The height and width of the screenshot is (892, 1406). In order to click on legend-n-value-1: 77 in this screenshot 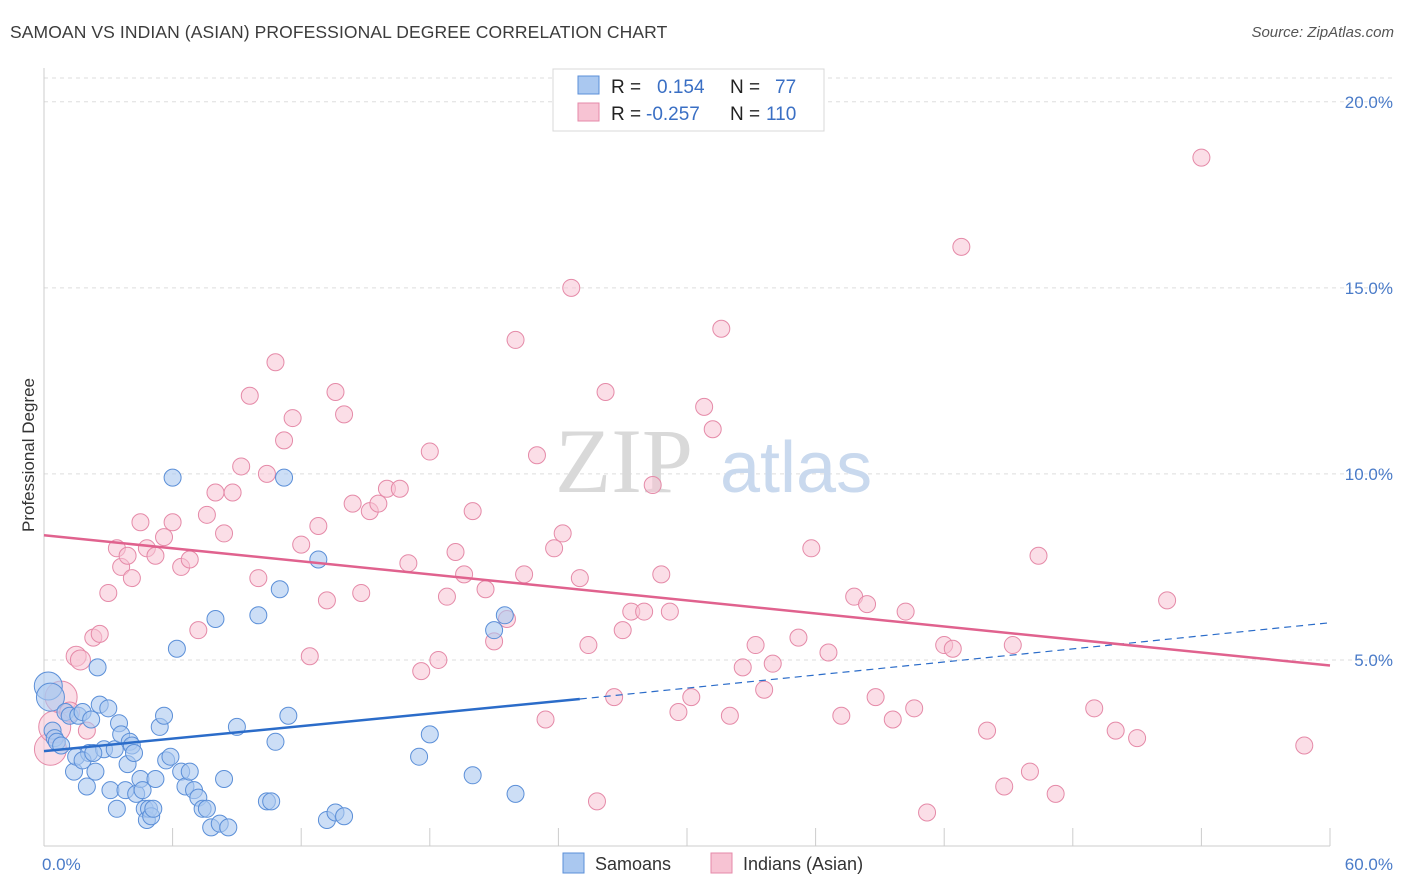, I will do `click(785, 87)`.